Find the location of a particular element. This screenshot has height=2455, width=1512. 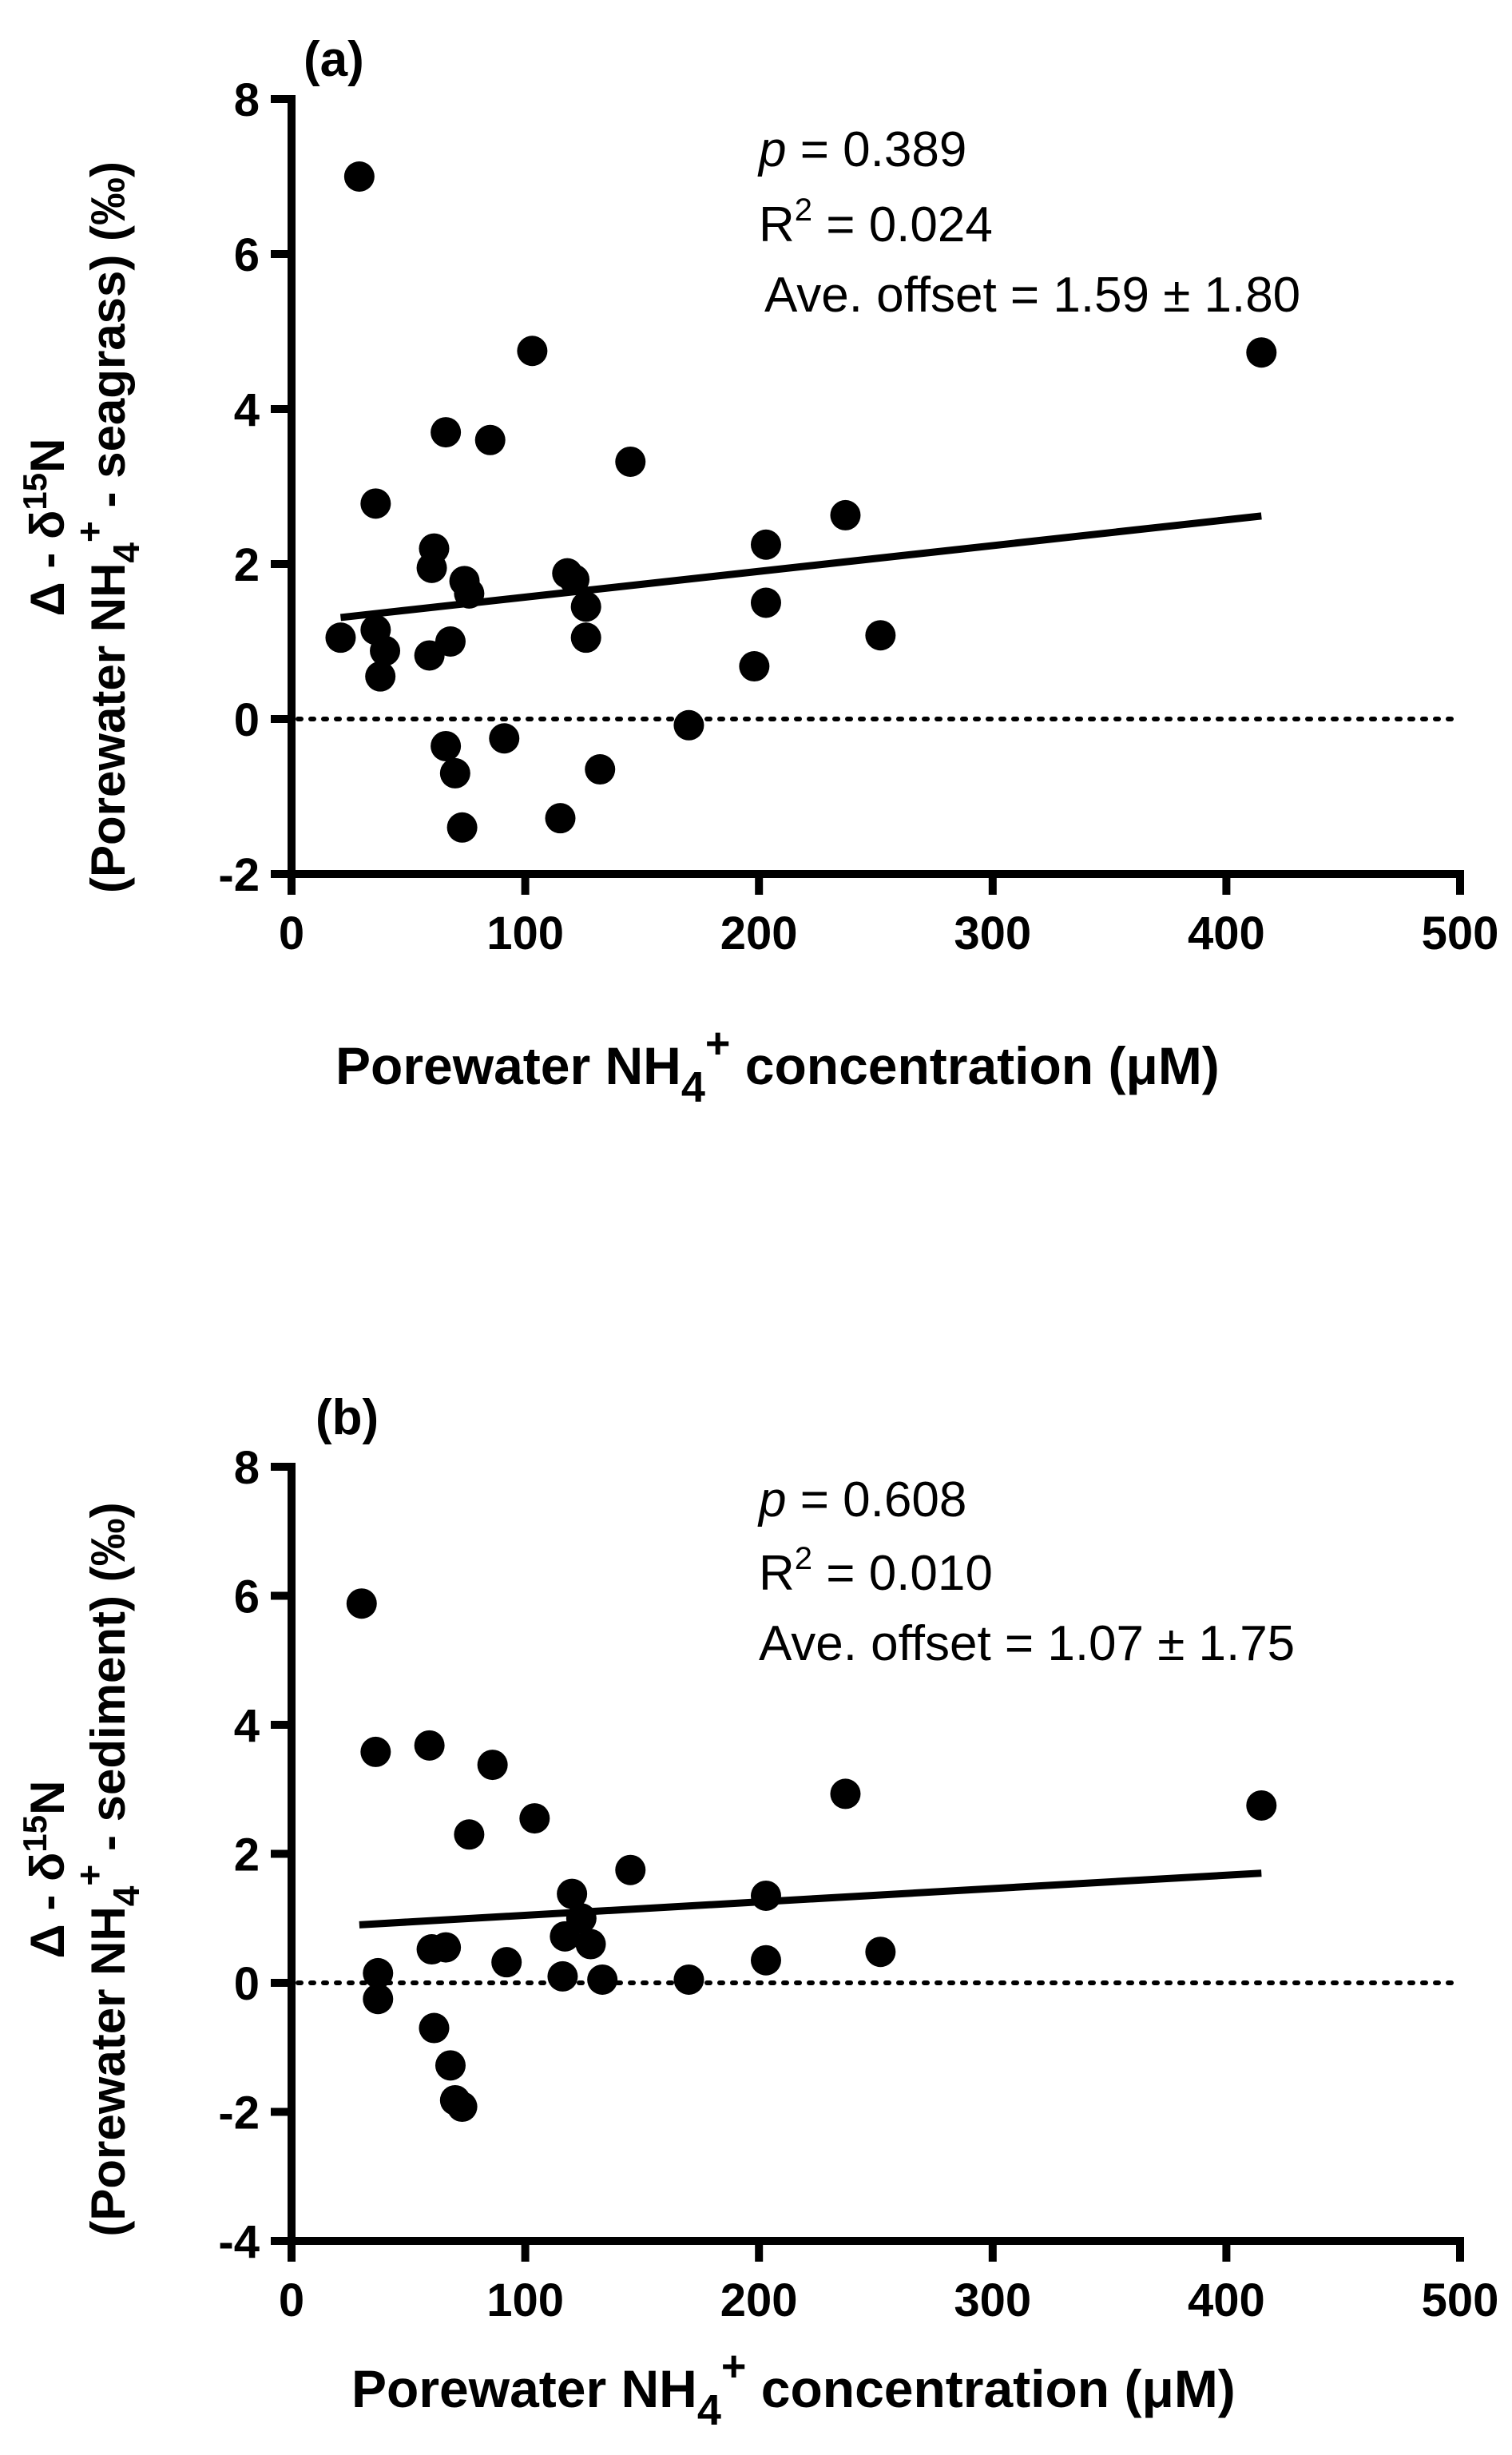

panel-a-x-tick-label: 100 is located at coordinates (525, 933).